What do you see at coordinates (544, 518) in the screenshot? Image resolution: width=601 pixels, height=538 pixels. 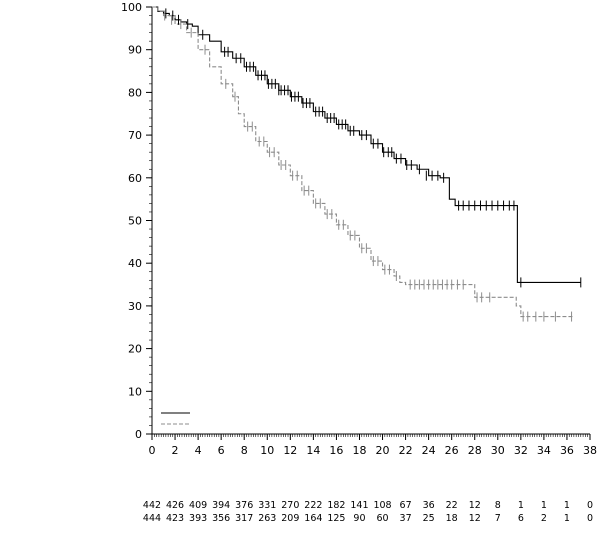 I see `risk-row-2-value: 2` at bounding box center [544, 518].